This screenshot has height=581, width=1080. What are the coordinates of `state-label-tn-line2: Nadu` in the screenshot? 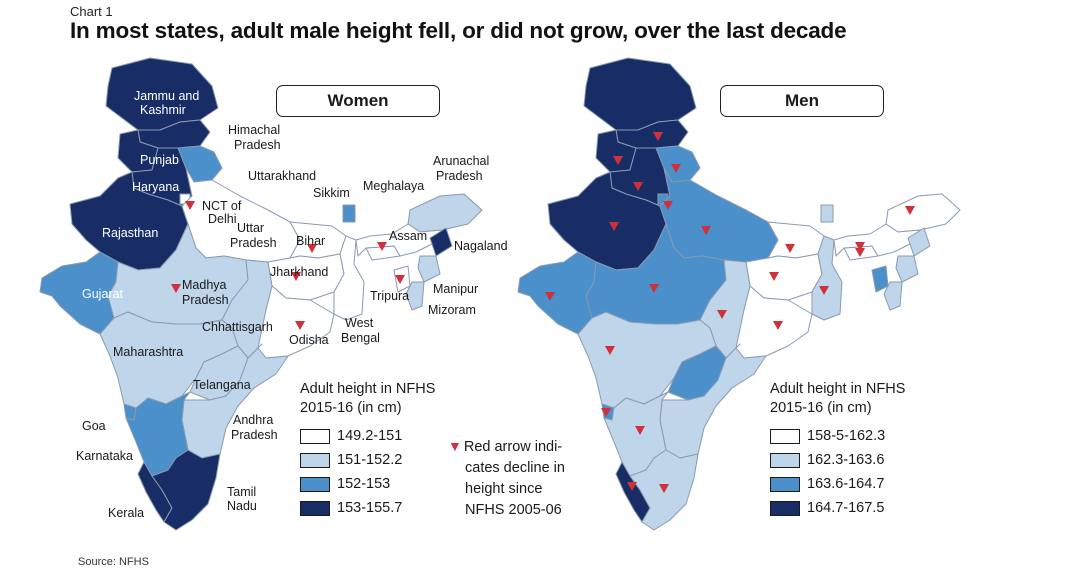 It's located at (242, 506).